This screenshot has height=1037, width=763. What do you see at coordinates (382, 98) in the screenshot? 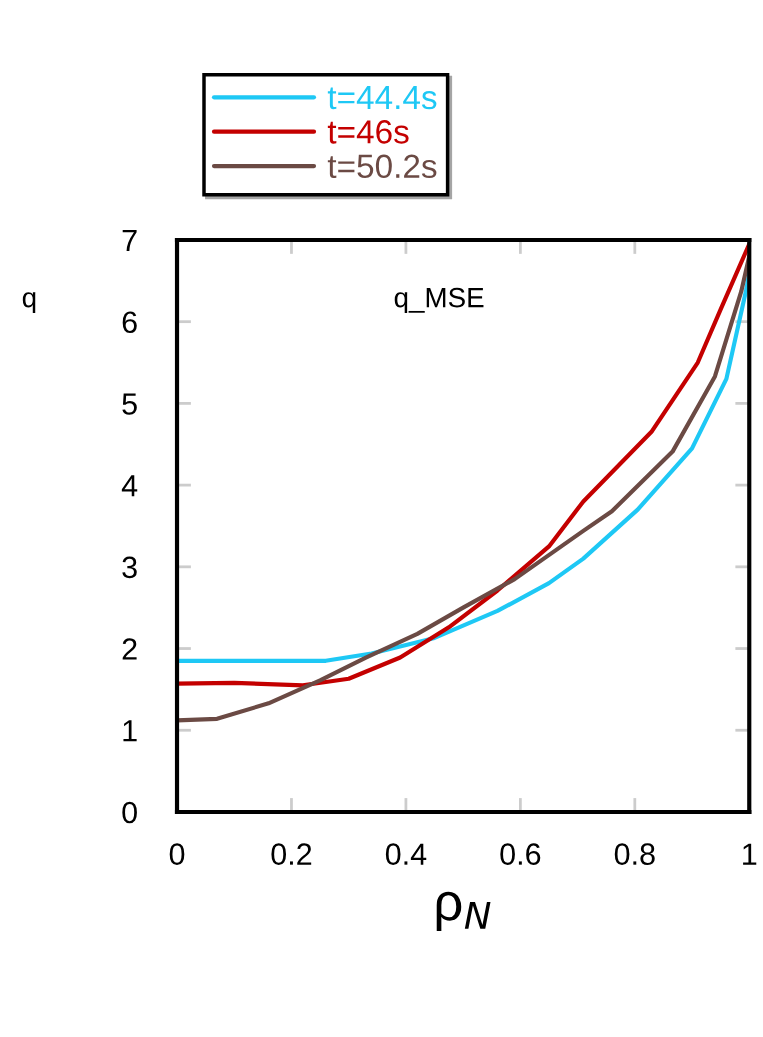
I see `legend-label: t=44.4s` at bounding box center [382, 98].